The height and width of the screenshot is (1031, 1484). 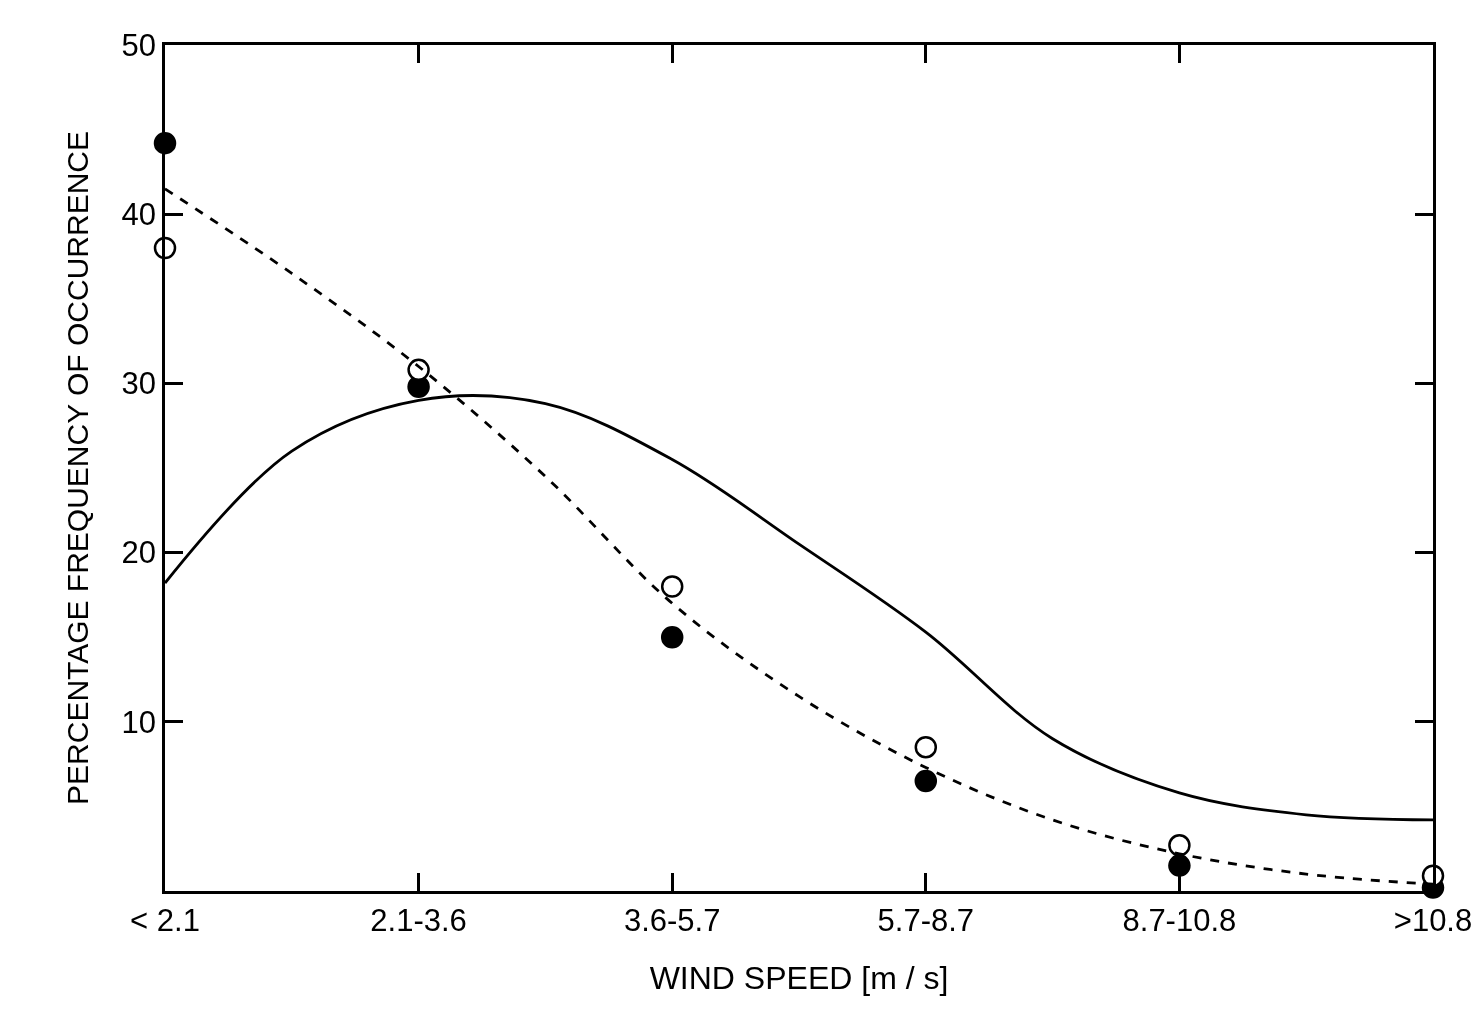 What do you see at coordinates (926, 920) in the screenshot?
I see `x-tick-label: 5.7-8.7` at bounding box center [926, 920].